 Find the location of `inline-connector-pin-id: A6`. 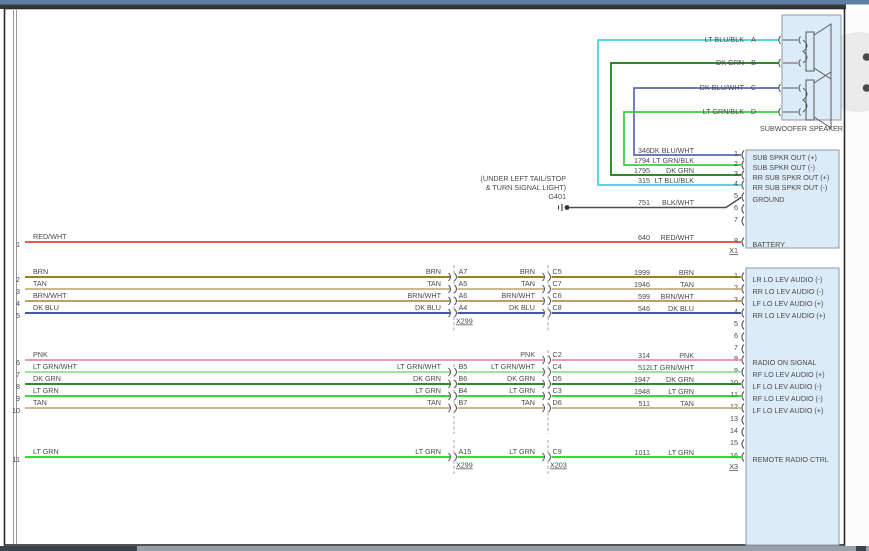

inline-connector-pin-id: A6 is located at coordinates (463, 295).